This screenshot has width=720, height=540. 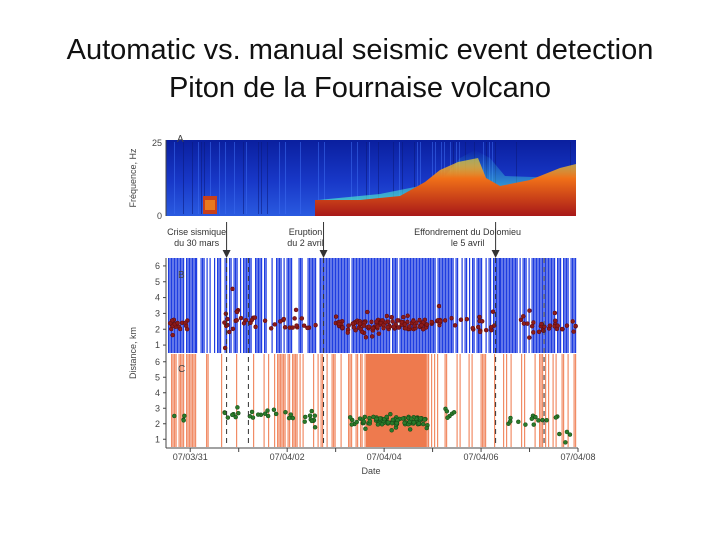 What do you see at coordinates (226, 254) in the screenshot?
I see `event-arrow-head` at bounding box center [226, 254].